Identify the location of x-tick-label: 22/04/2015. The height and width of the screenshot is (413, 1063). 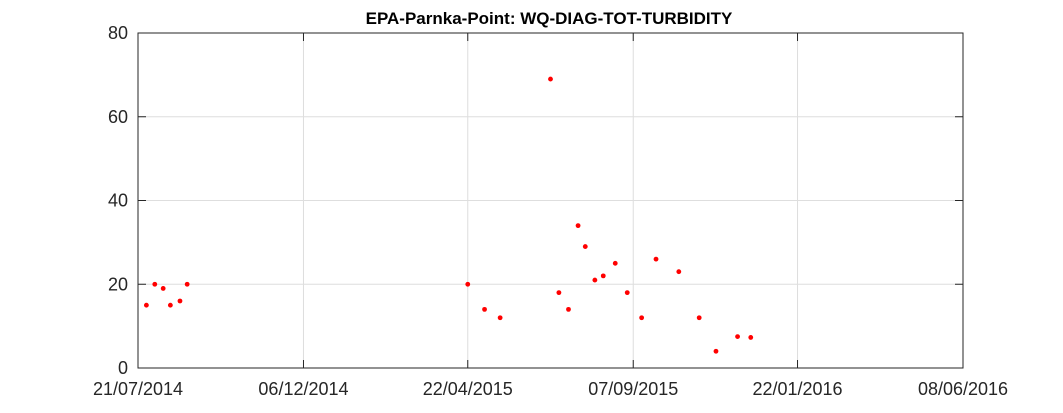
(468, 389).